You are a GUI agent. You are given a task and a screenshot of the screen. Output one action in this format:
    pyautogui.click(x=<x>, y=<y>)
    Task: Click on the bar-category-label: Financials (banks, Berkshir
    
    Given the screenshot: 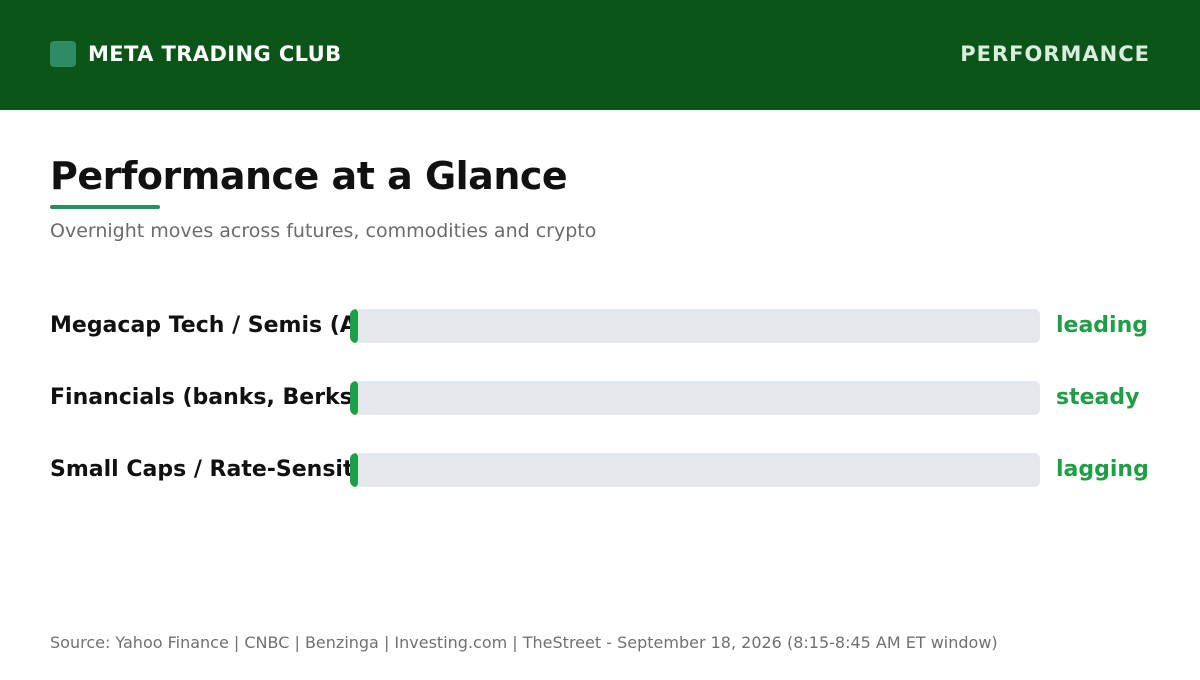 What is the action you would take?
    pyautogui.click(x=200, y=397)
    